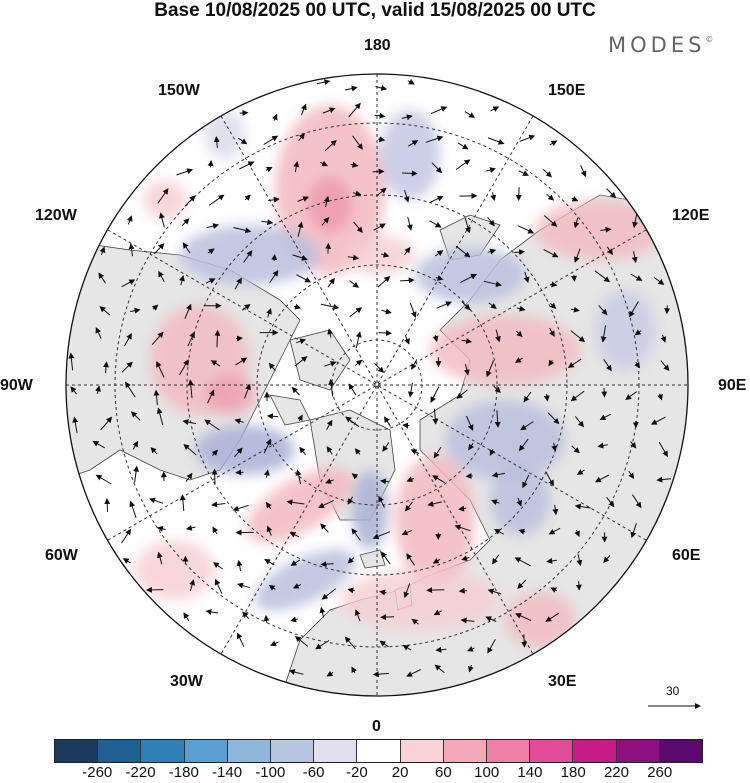 The height and width of the screenshot is (783, 750). I want to click on lon-label-180: 180, so click(377, 45).